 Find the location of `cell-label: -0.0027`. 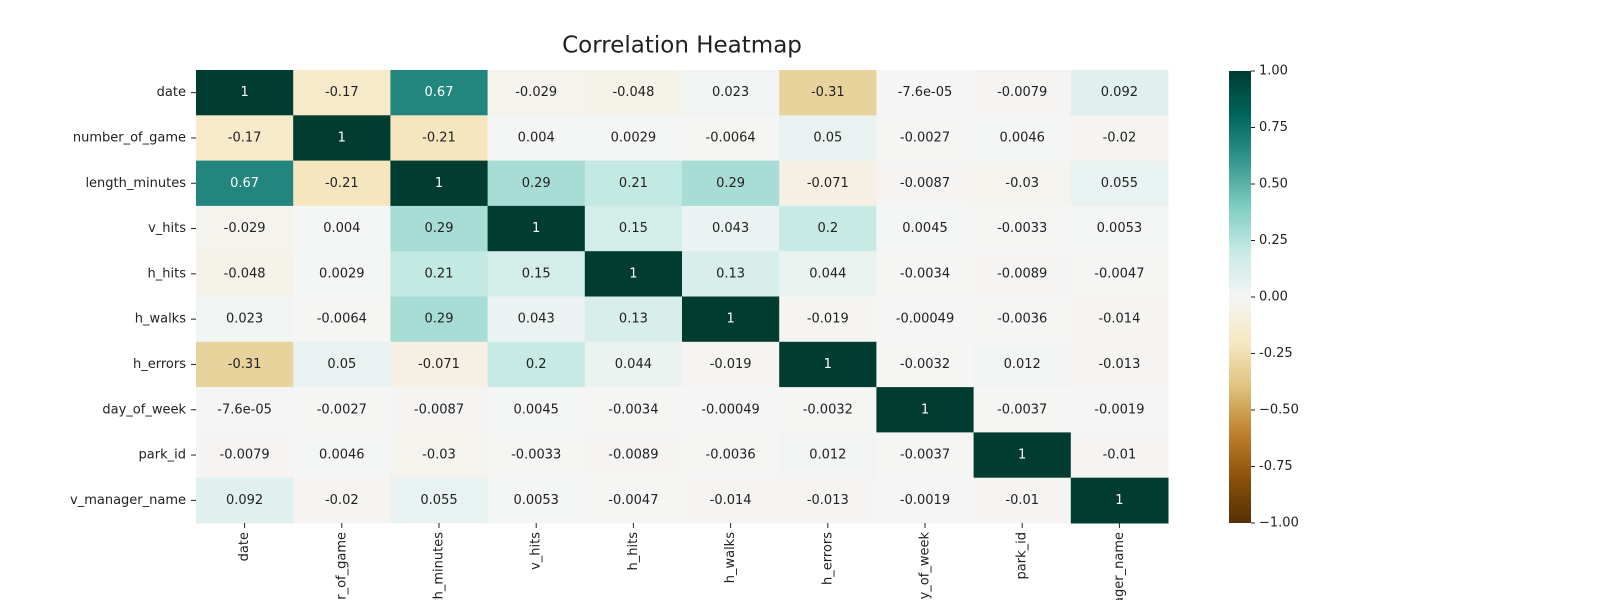

cell-label: -0.0027 is located at coordinates (925, 137).